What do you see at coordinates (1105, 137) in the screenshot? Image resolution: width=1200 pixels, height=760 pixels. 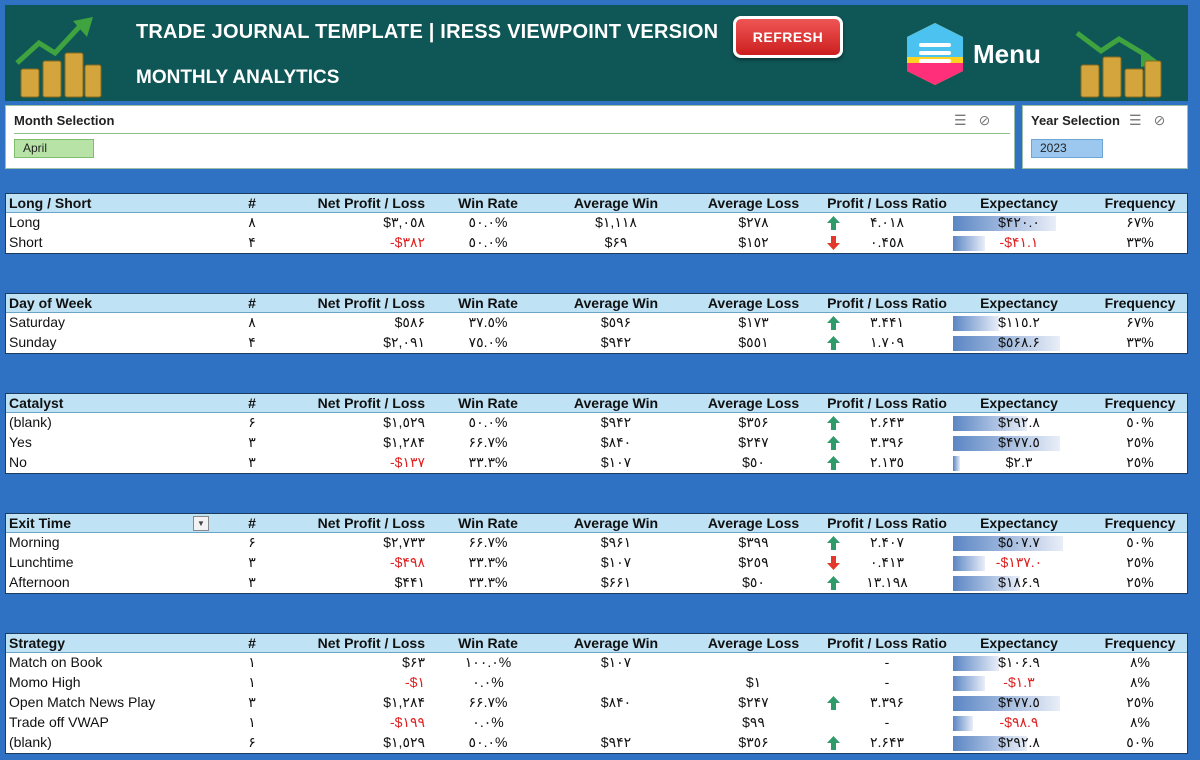 I see `year-slicer: Year Selection ☰ ⊘ 2023` at bounding box center [1105, 137].